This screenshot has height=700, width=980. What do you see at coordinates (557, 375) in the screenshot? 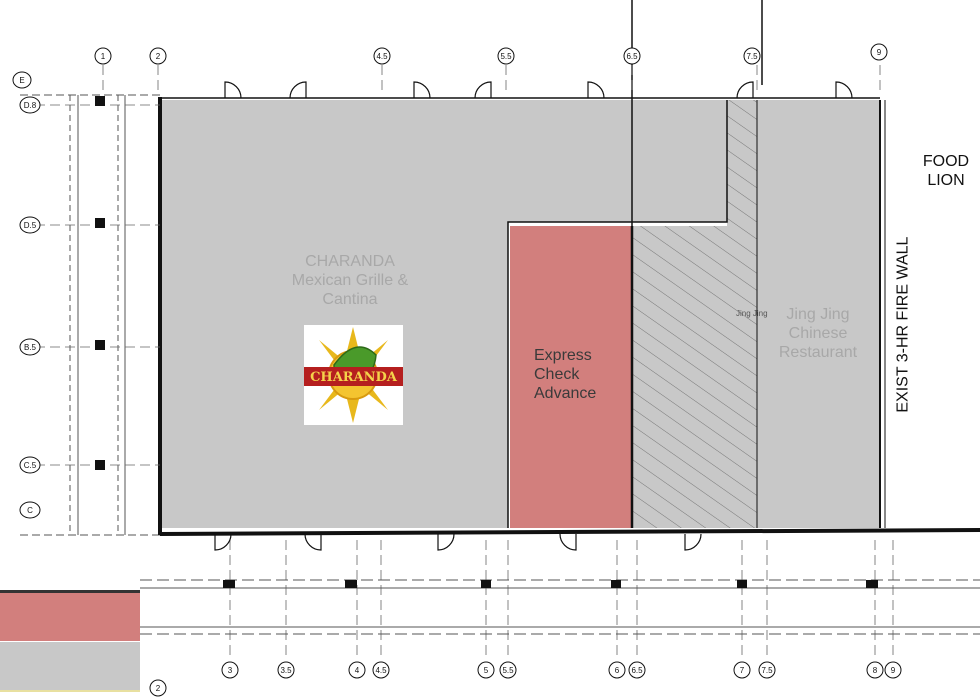
I see `eca-label-line: Check` at bounding box center [557, 375].